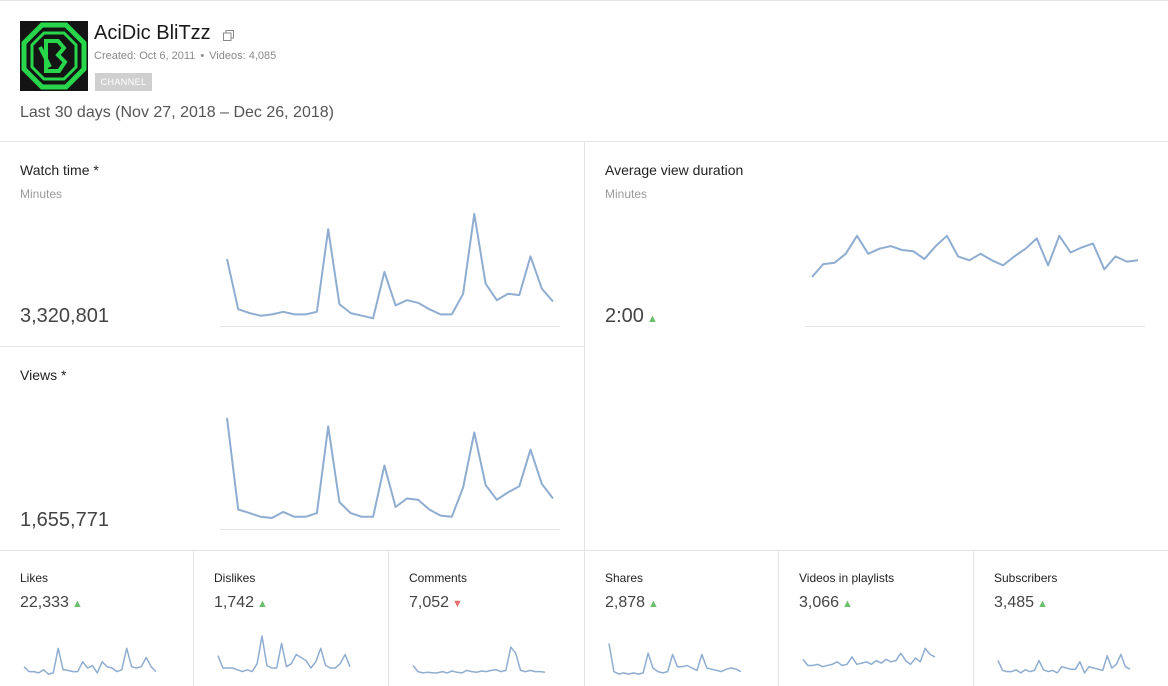  Describe the element at coordinates (876, 618) in the screenshot. I see `videos_in_playlists-card: Videos in playlists 3,066 ▲` at that location.